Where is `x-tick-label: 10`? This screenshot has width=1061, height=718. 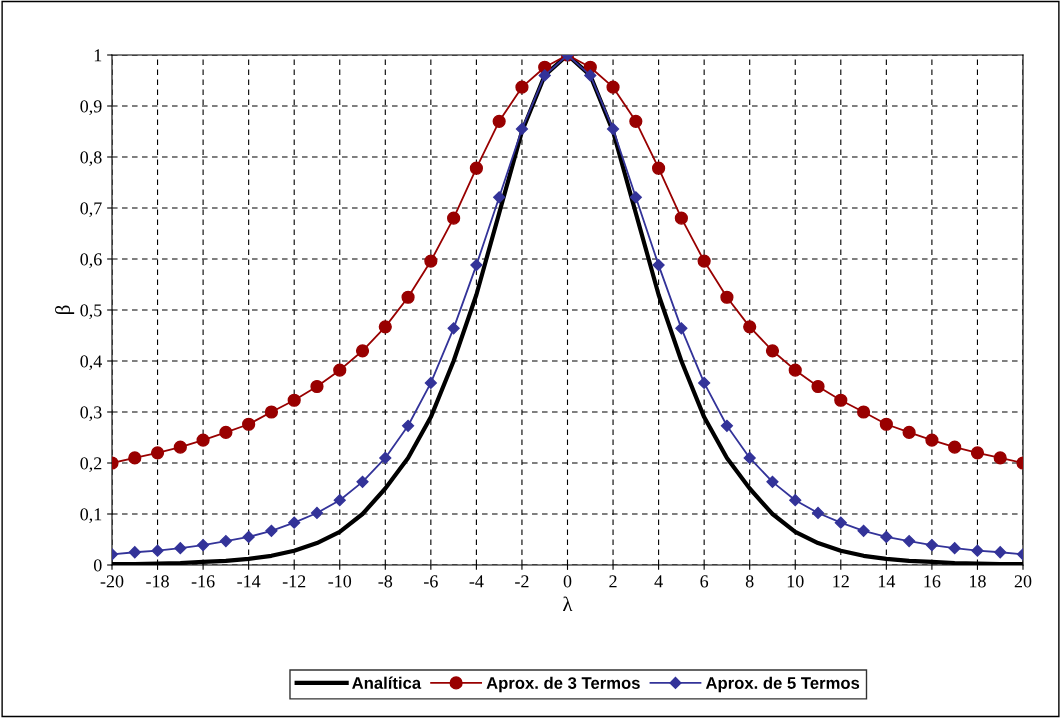 x-tick-label: 10 is located at coordinates (795, 581).